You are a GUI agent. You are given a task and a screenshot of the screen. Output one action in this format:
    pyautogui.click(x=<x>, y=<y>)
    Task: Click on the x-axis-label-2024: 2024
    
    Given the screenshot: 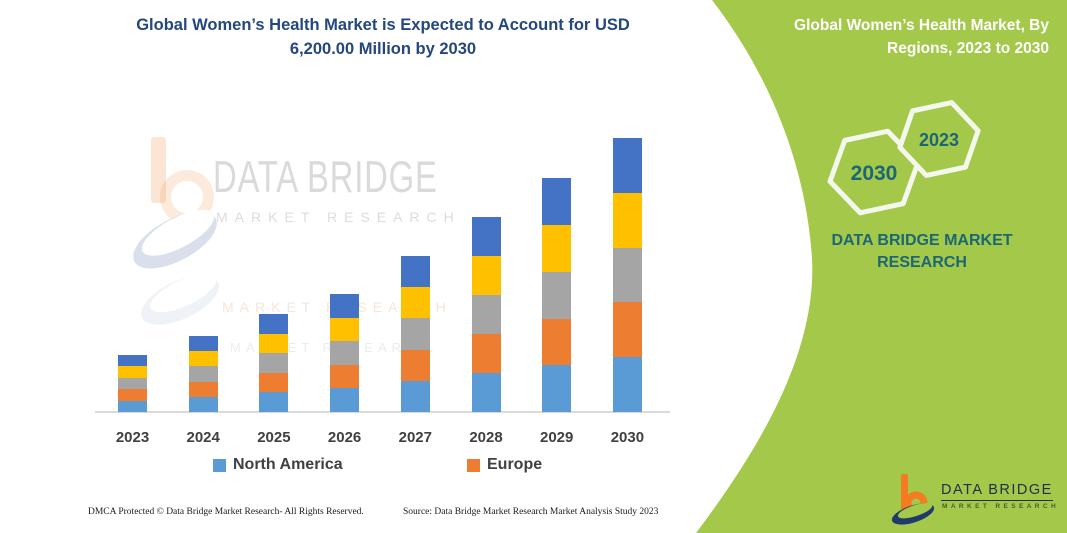 What is the action you would take?
    pyautogui.click(x=203, y=437)
    